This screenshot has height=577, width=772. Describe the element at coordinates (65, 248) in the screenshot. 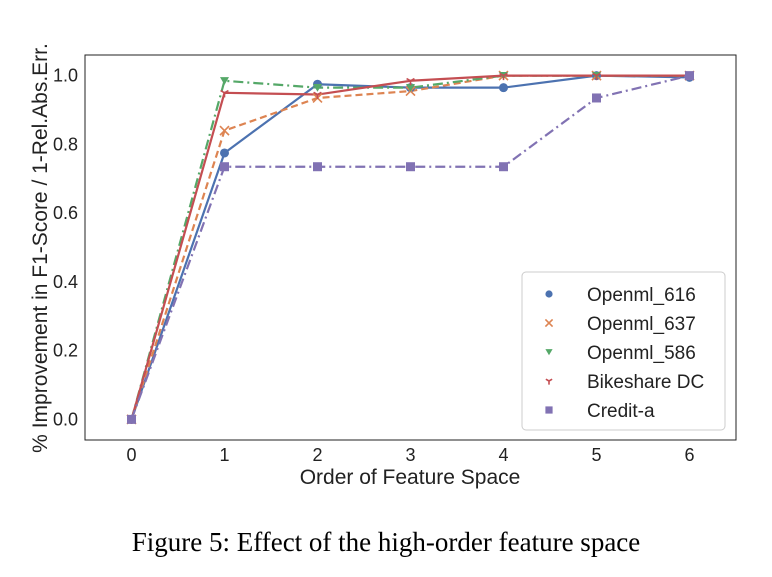

I see `y-axis-ticks: 0.0 0.2 0.4 0.6 0.8 1.0` at that location.